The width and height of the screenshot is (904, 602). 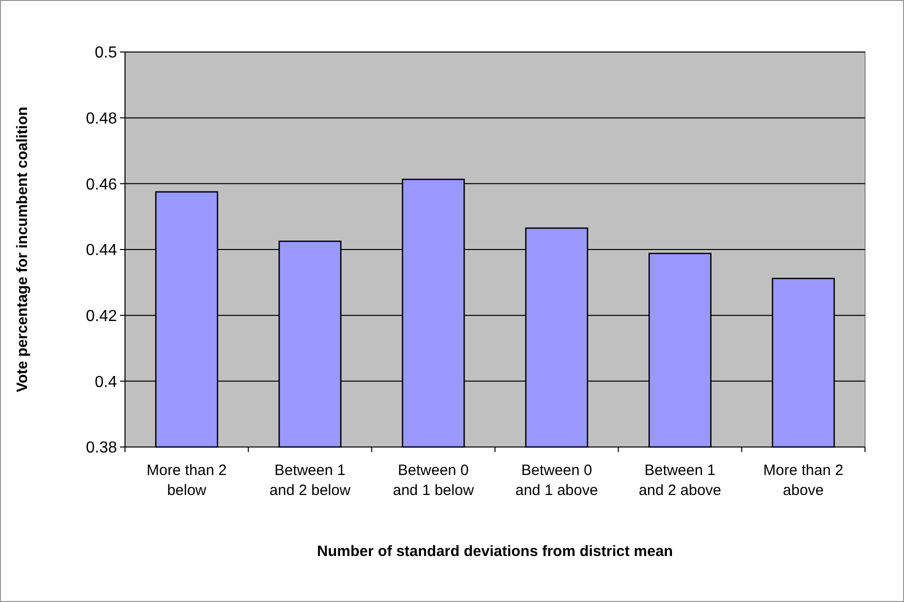 I want to click on x-tick-label: More than 2 above, so click(x=803, y=480).